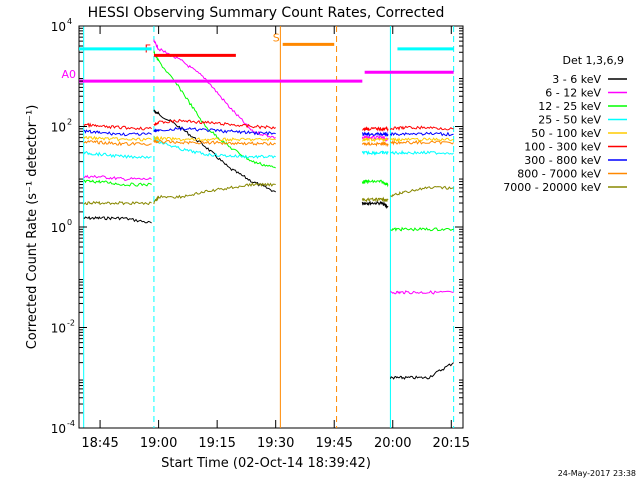  I want to click on x-tick-label: 19:30, so click(275, 443).